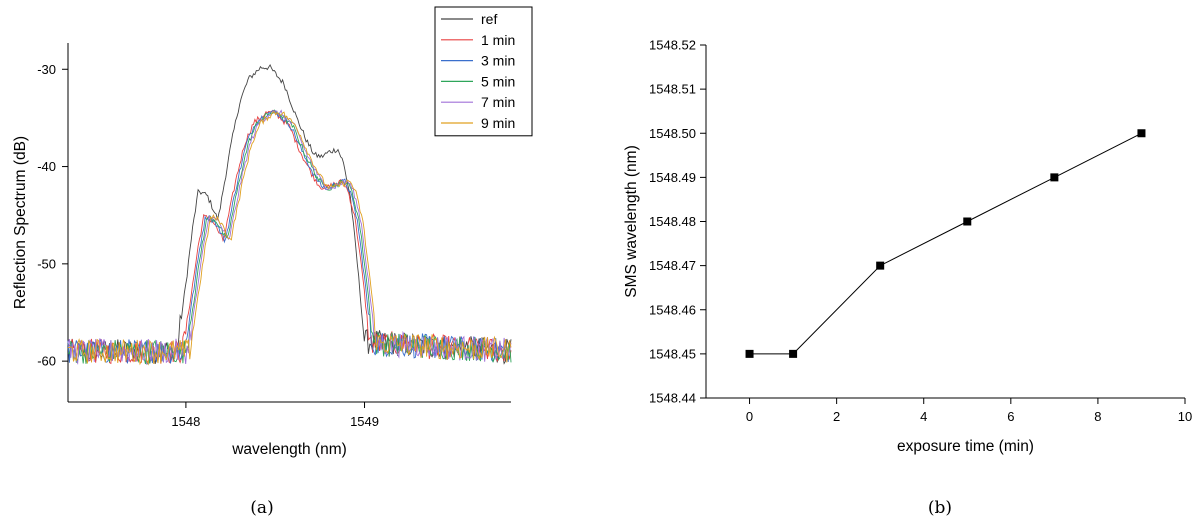 The width and height of the screenshot is (1199, 525). Describe the element at coordinates (364, 421) in the screenshot. I see `chart-a-x-tick-label: 1549` at that location.